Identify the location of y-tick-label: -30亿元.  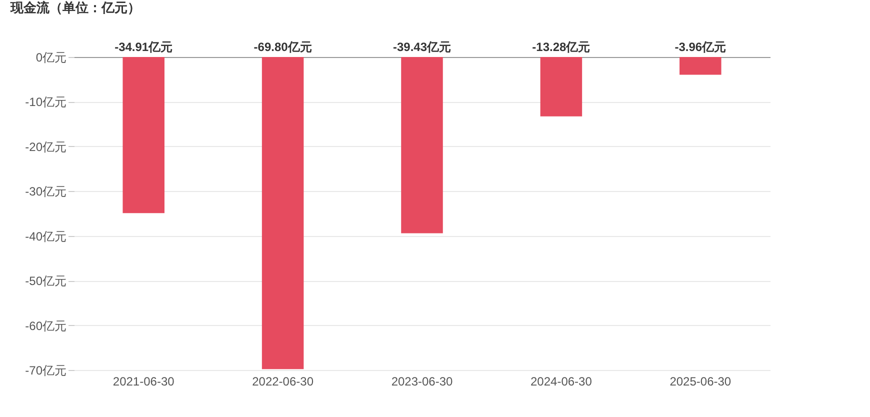
(45, 191).